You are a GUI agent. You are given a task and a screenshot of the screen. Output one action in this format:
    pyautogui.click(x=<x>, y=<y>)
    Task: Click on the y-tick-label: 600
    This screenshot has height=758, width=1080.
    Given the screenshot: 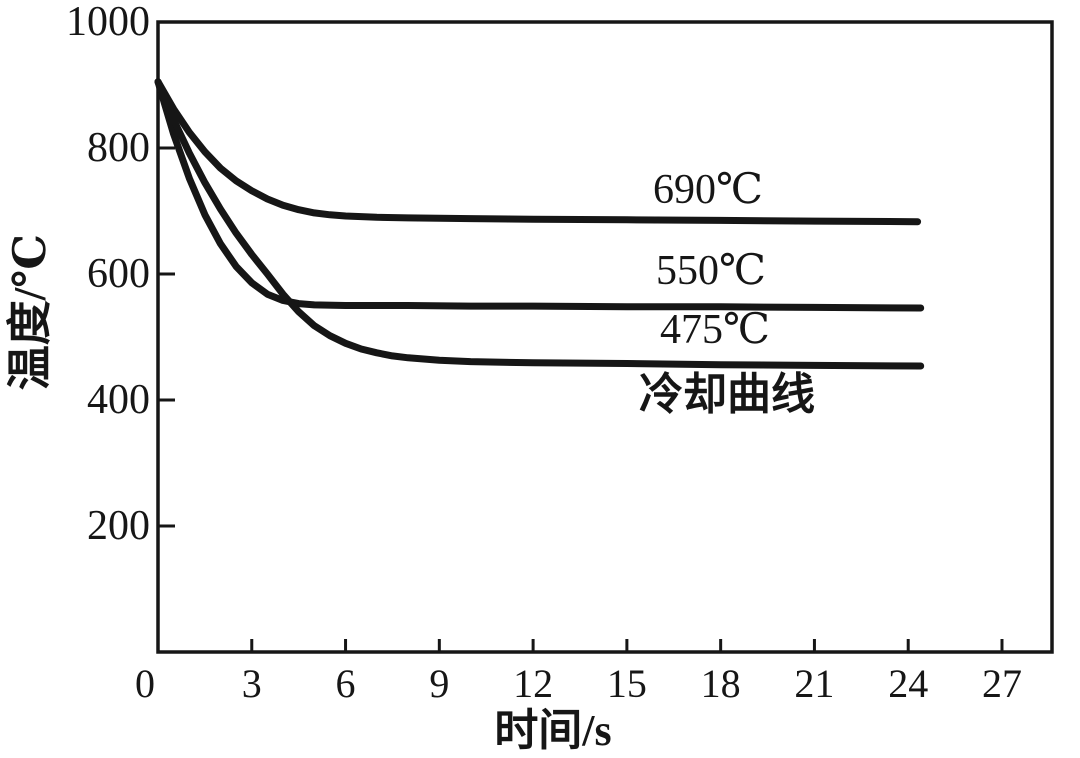 What is the action you would take?
    pyautogui.click(x=118, y=274)
    